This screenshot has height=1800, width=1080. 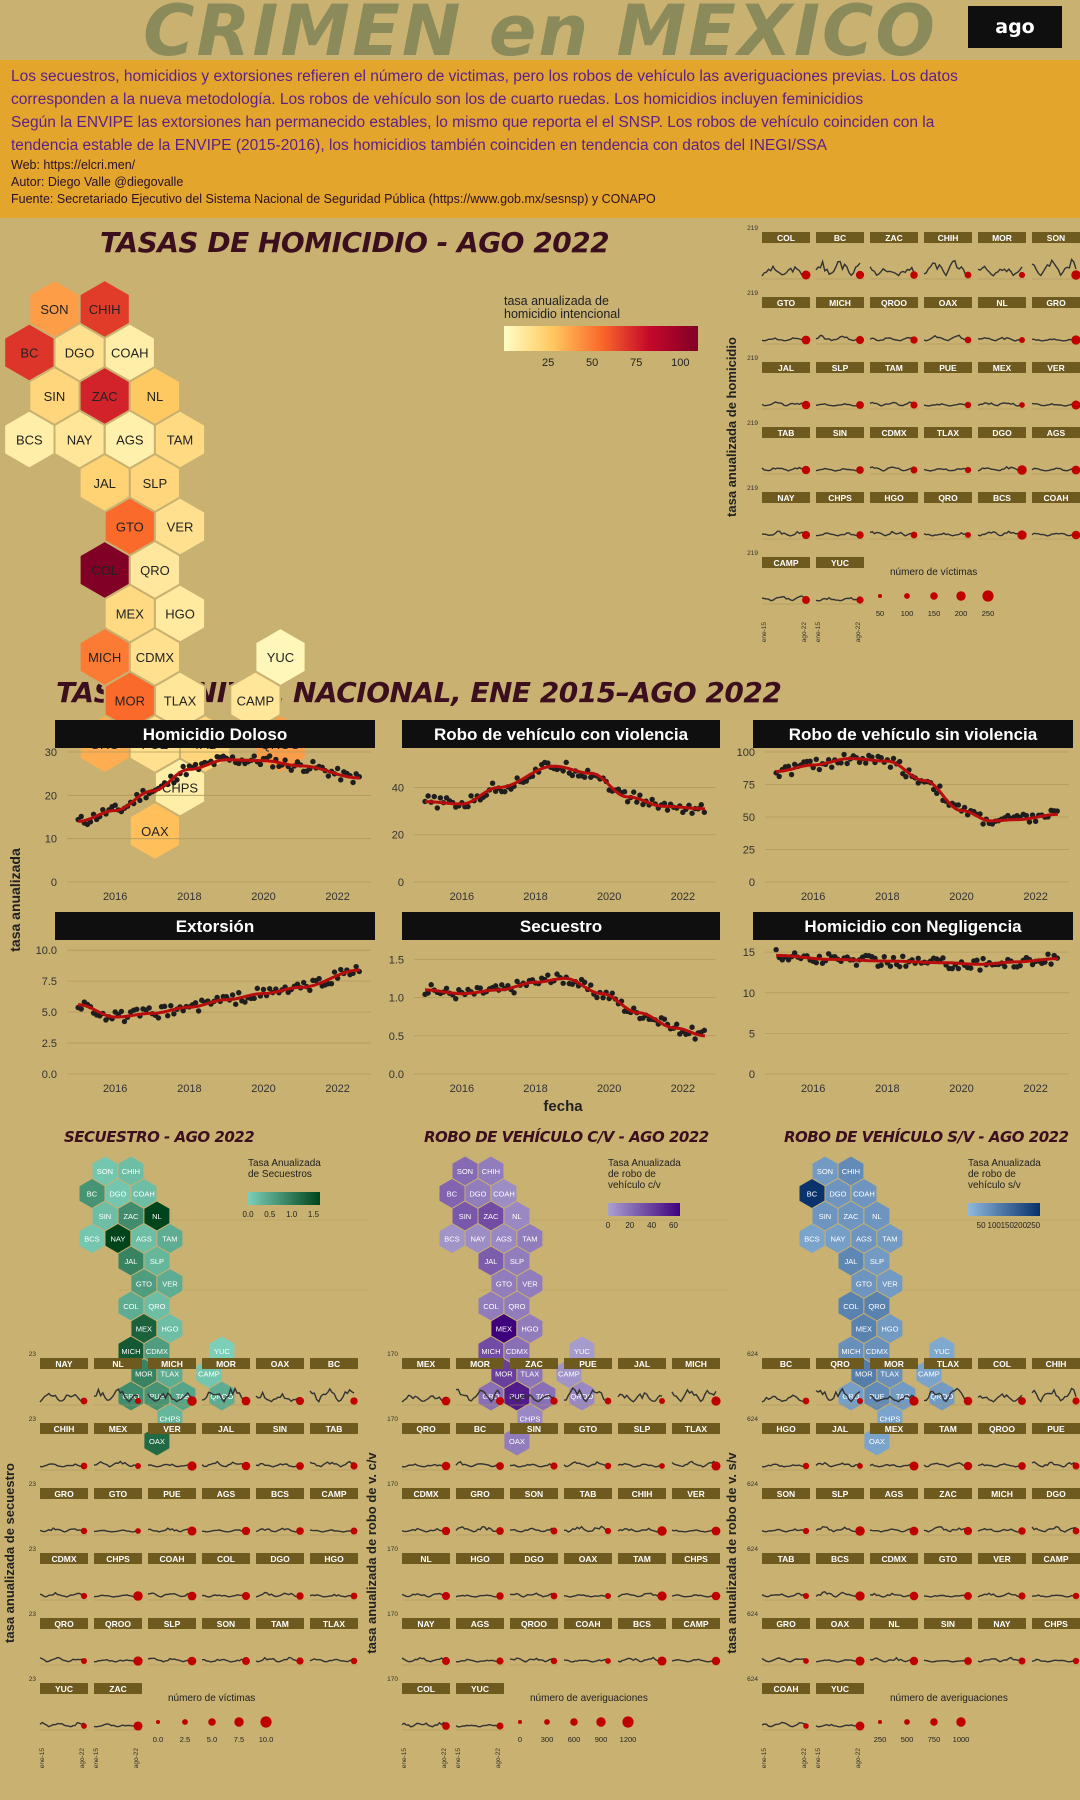 What do you see at coordinates (864, 1329) in the screenshot?
I see `hex-label: MEX` at bounding box center [864, 1329].